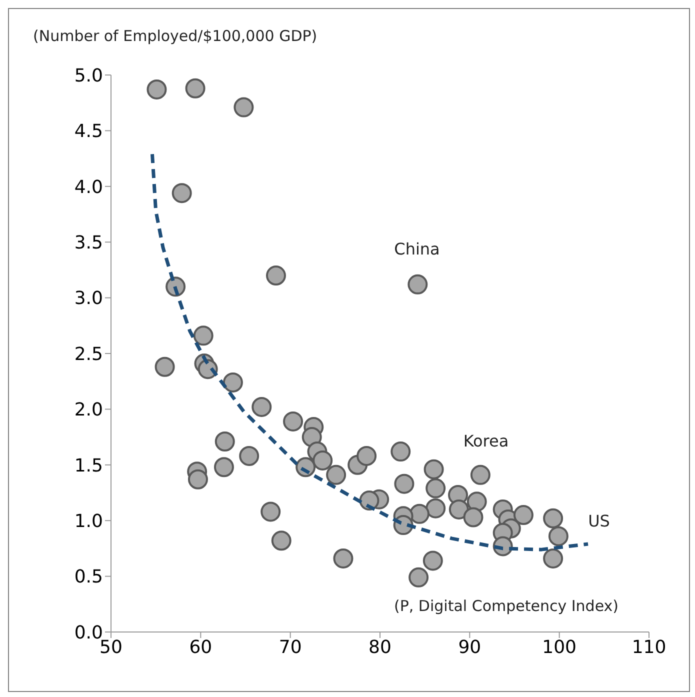 This screenshot has height=697, width=695. I want to click on y-tick-label: 4.5, so click(88, 131).